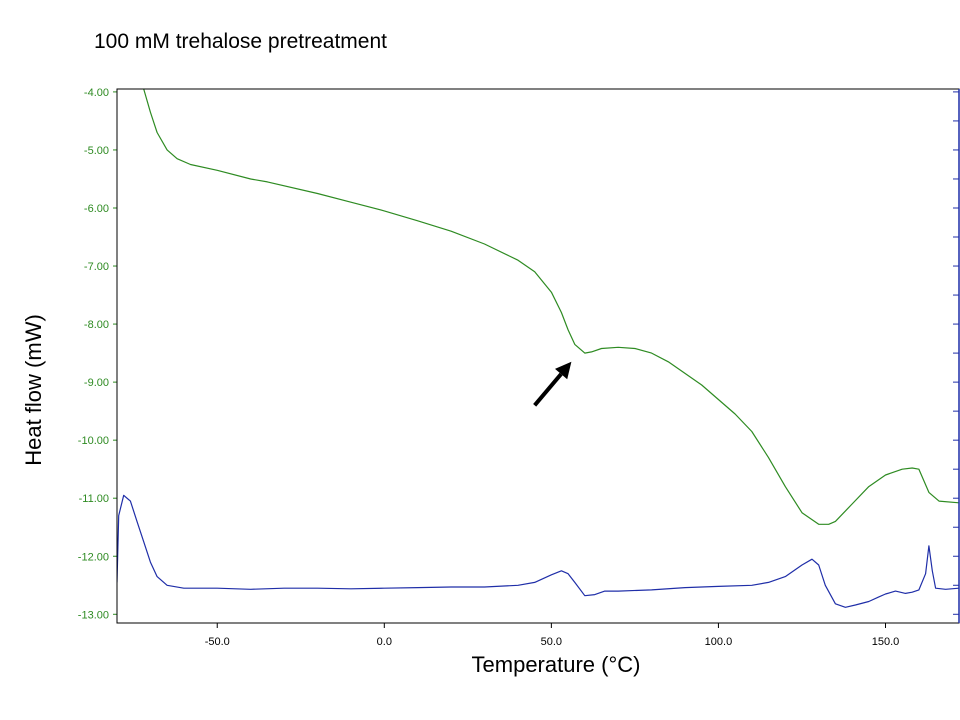 Image resolution: width=960 pixels, height=720 pixels. What do you see at coordinates (96, 267) in the screenshot?
I see `y-tick-label: -7.00` at bounding box center [96, 267].